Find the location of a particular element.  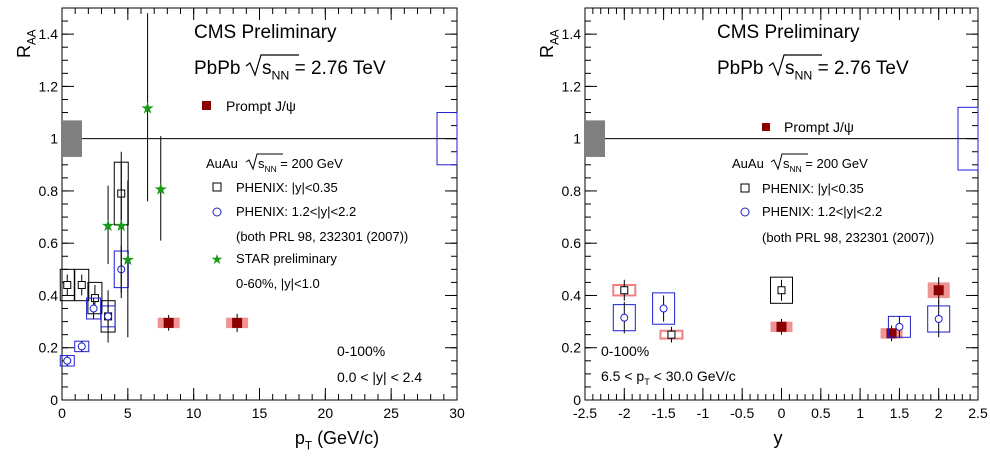

x-tick-label: 1.5 is located at coordinates (900, 413).